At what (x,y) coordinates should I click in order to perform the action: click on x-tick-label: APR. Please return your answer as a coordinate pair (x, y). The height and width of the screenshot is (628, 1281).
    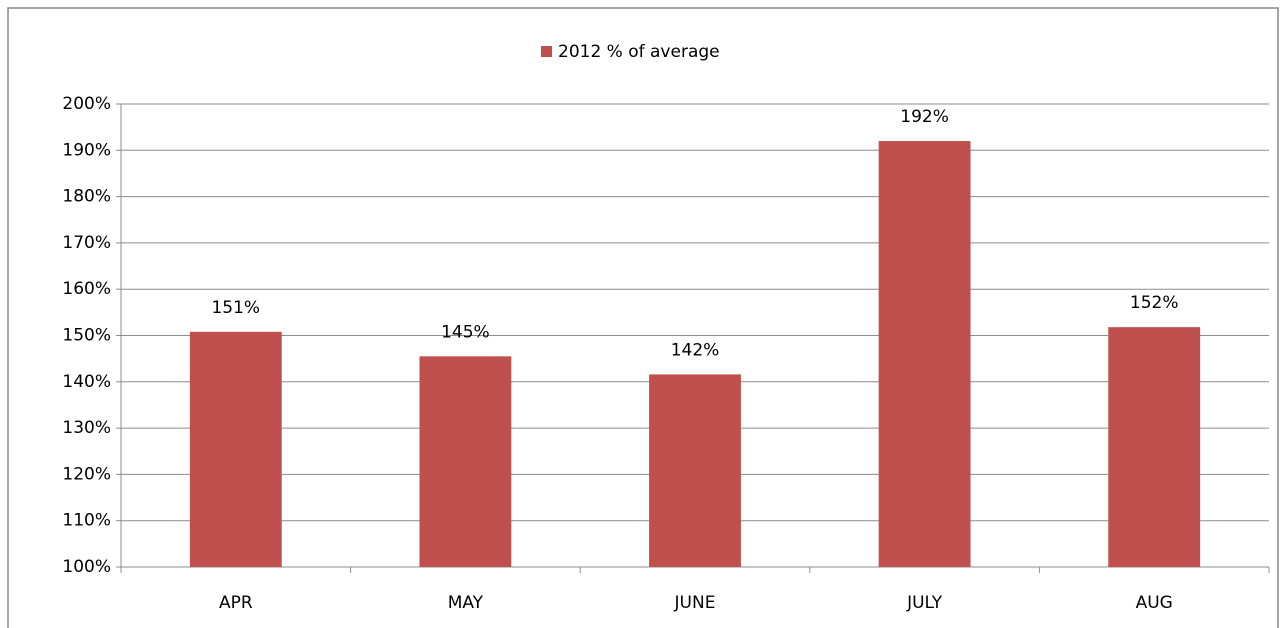
    Looking at the image, I should click on (236, 603).